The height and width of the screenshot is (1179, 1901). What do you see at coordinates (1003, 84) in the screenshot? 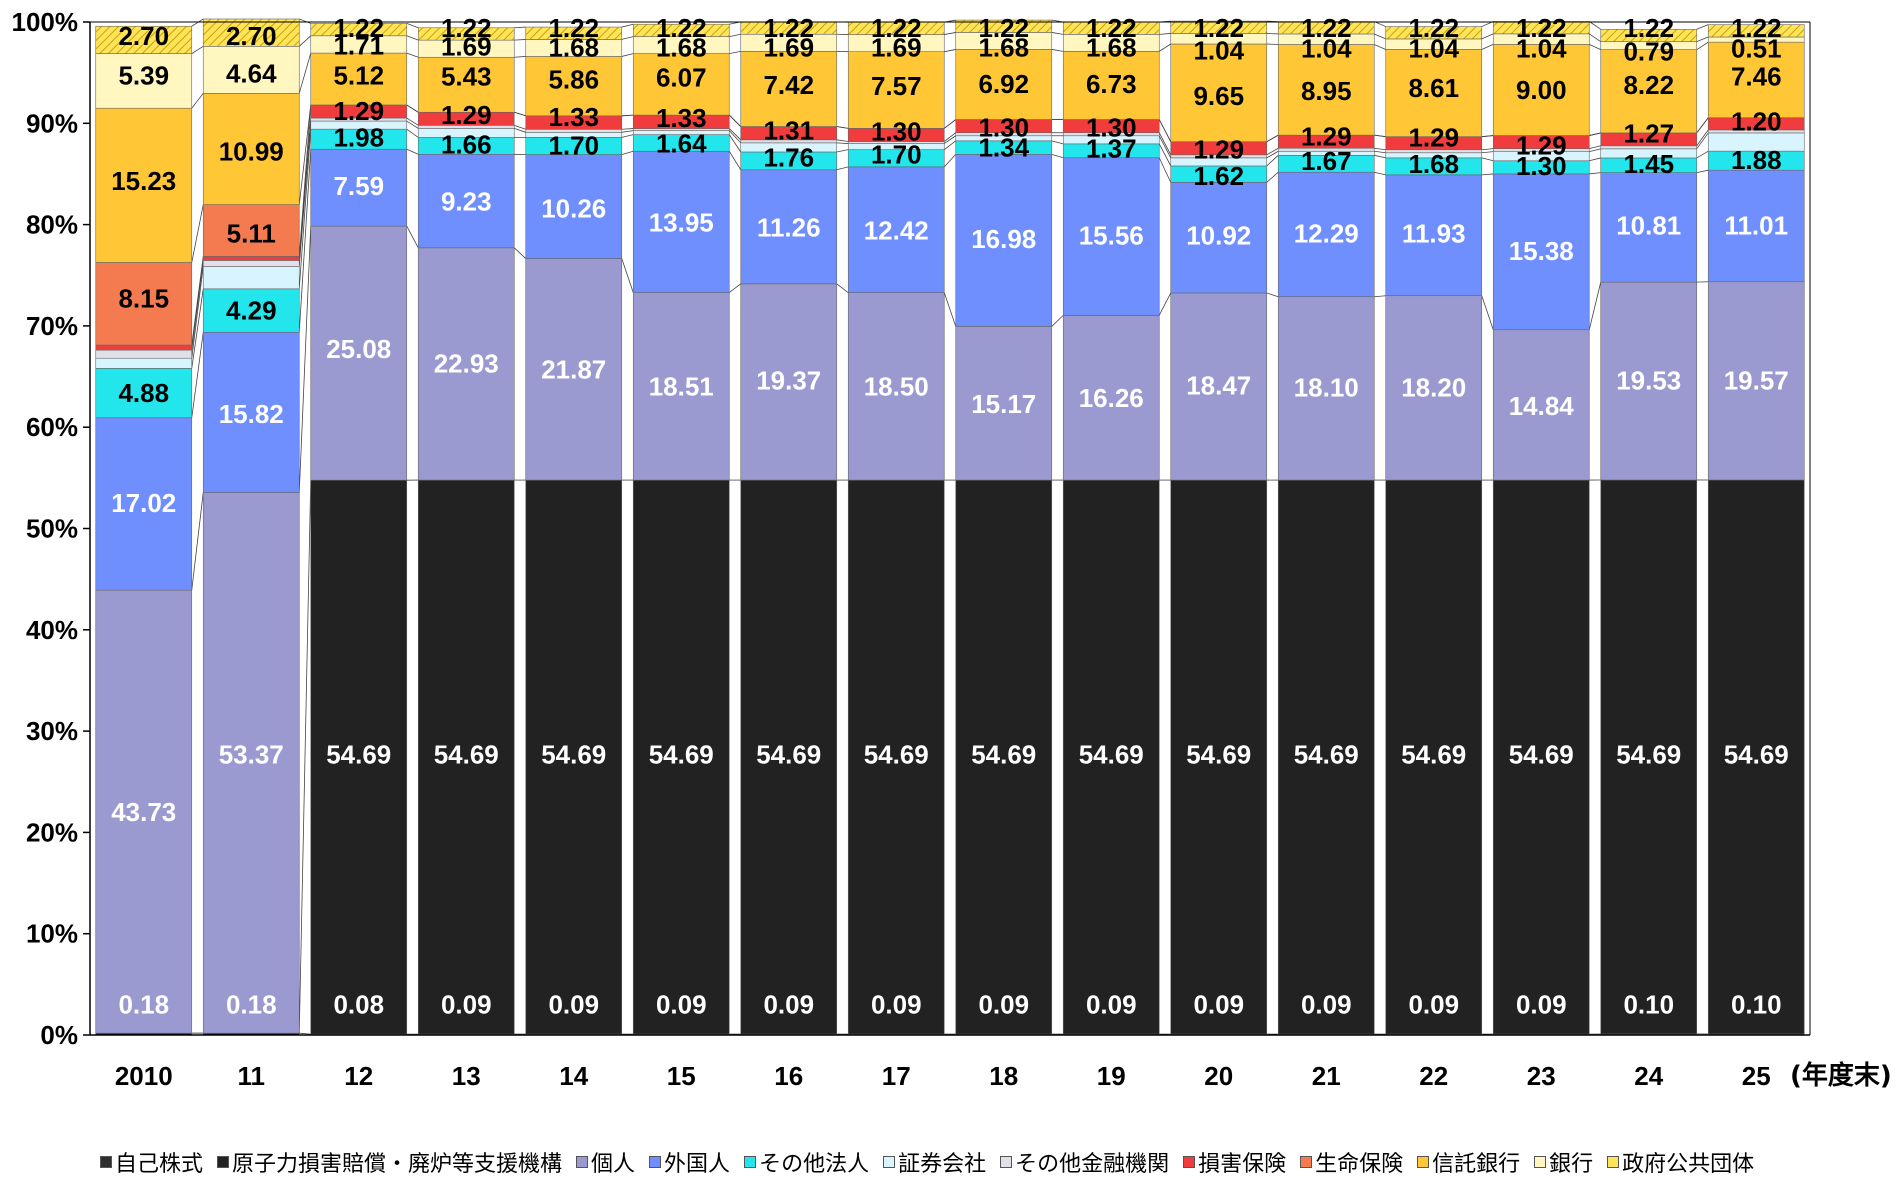
I see `data-label-18-9: 6.92` at bounding box center [1003, 84].